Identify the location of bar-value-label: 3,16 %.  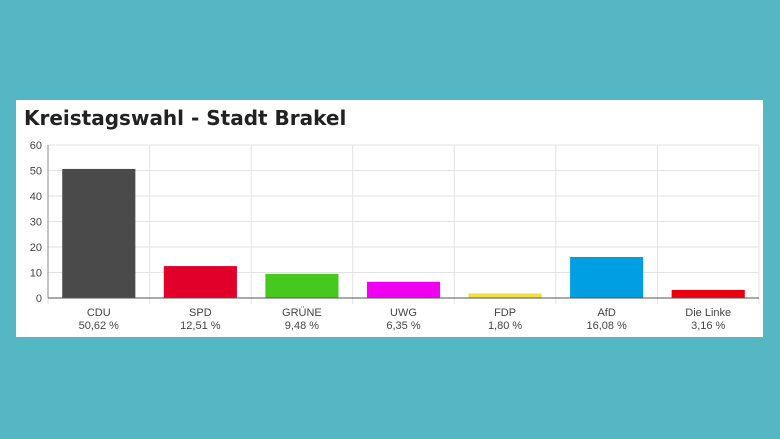
(708, 326).